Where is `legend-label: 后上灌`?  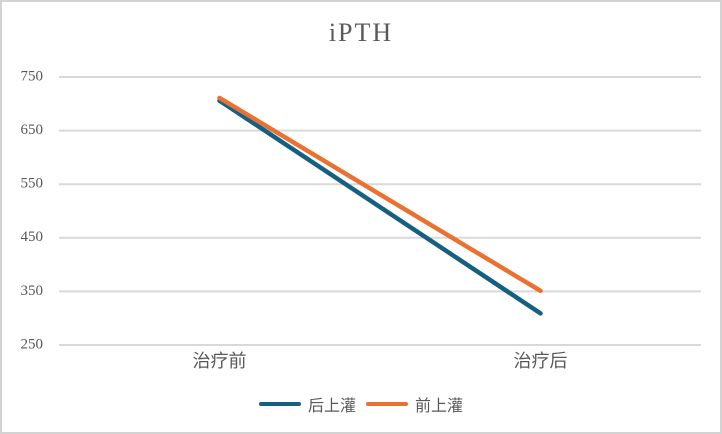
legend-label: 后上灌 is located at coordinates (331, 406).